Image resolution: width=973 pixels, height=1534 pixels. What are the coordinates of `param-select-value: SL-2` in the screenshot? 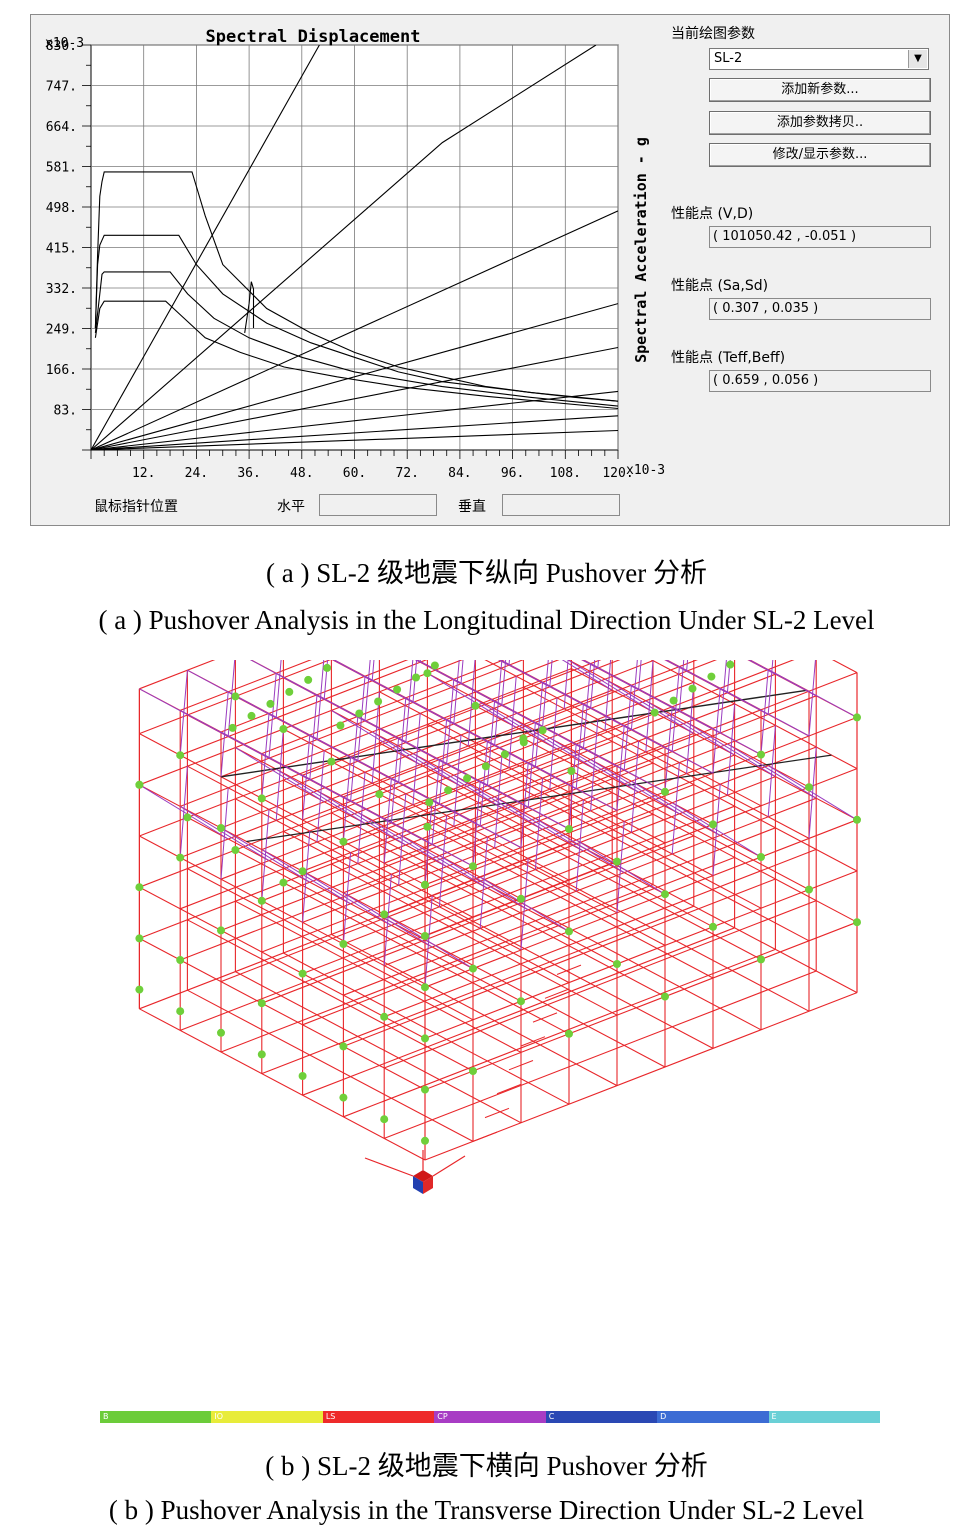 It's located at (728, 58).